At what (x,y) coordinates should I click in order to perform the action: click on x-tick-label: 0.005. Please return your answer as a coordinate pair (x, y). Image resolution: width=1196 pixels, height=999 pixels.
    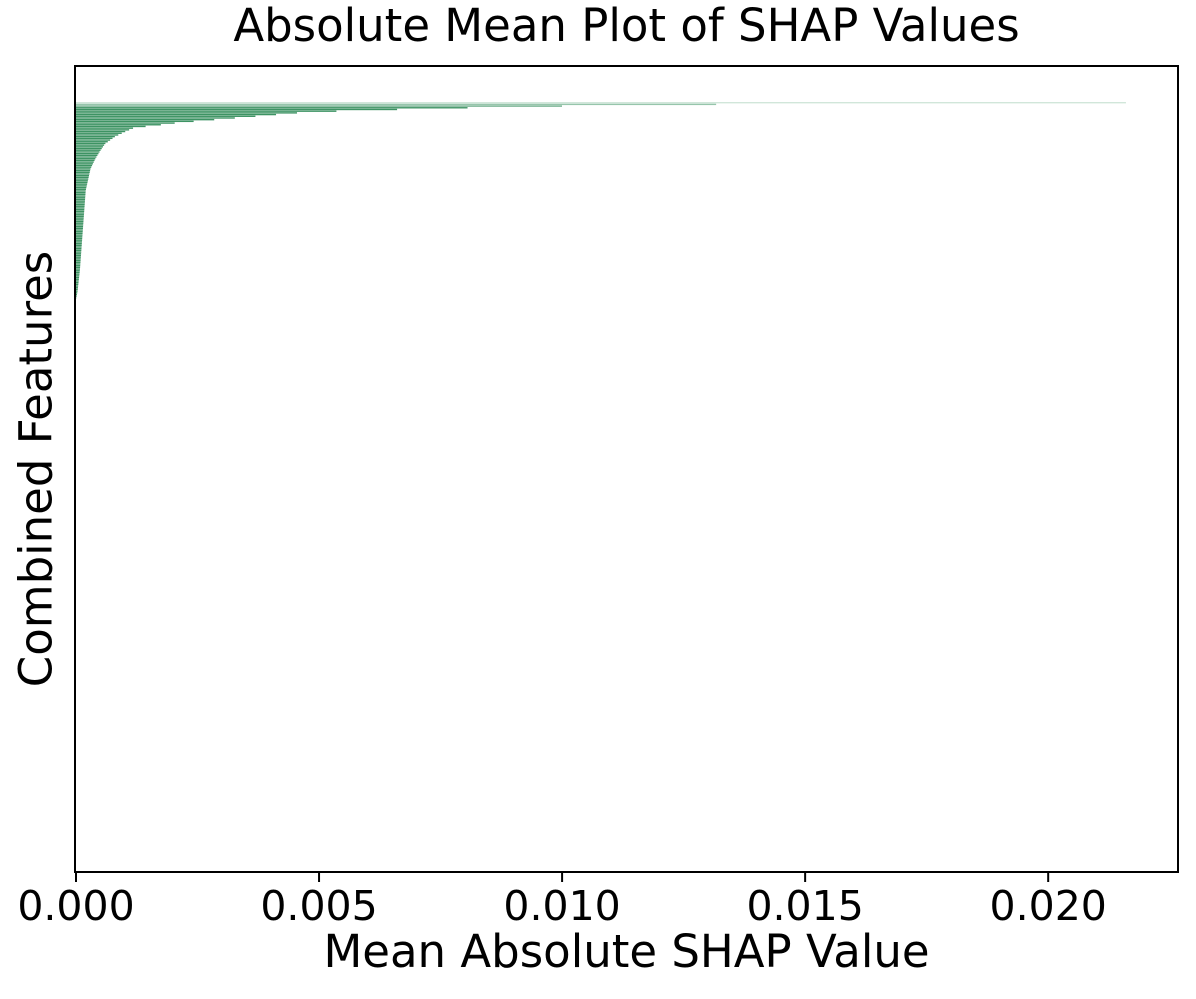
    Looking at the image, I should click on (318, 906).